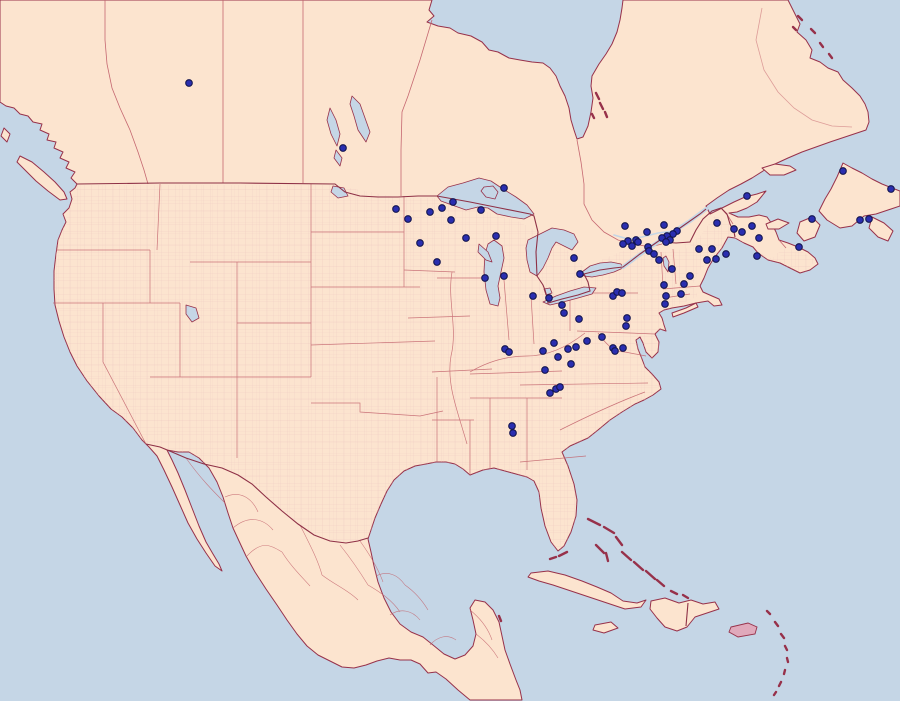 The image size is (900, 701). I want to click on puerto-rico-highlight, so click(743, 630).